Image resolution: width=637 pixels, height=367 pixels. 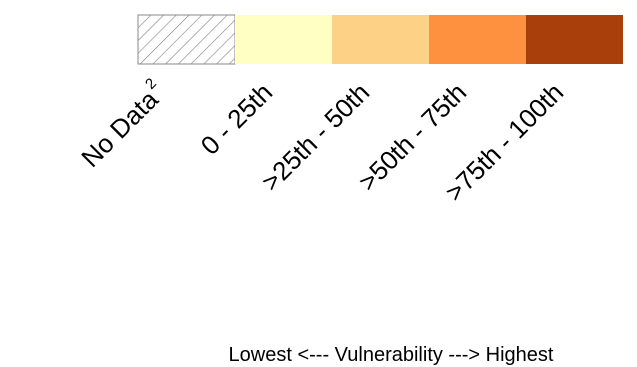 What do you see at coordinates (391, 355) in the screenshot?
I see `scale-caption: Lowest <--- Vulnerability ---> Highest` at bounding box center [391, 355].